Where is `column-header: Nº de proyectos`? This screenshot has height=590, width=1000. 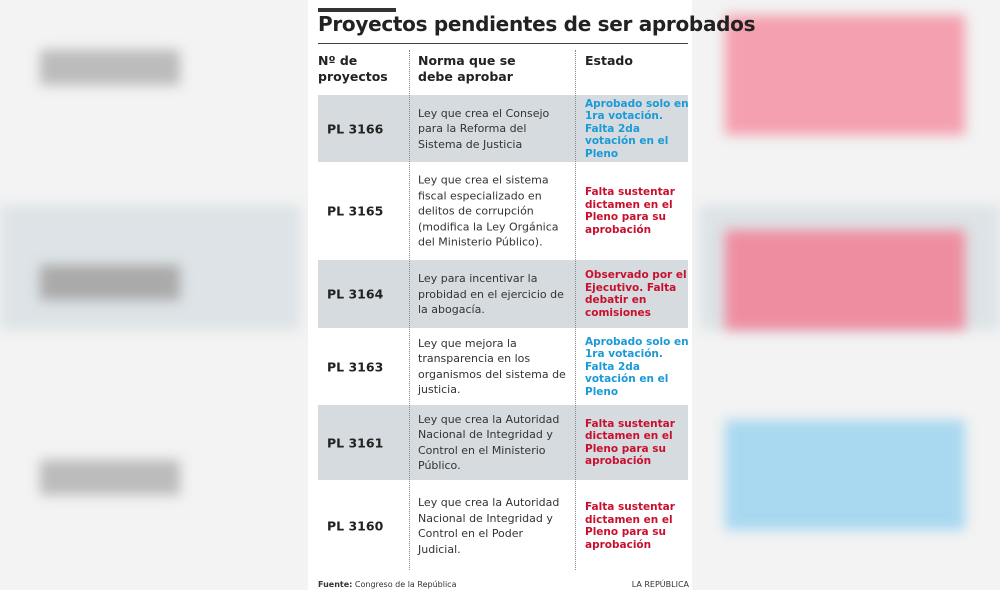 column-header: Nº de proyectos is located at coordinates (353, 68).